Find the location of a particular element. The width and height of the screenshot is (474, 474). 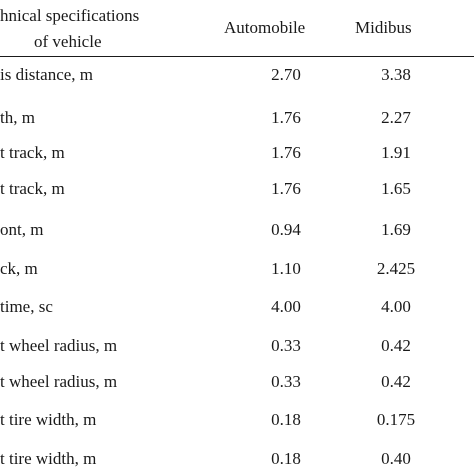

parameter-cell: th, m is located at coordinates (17, 117).